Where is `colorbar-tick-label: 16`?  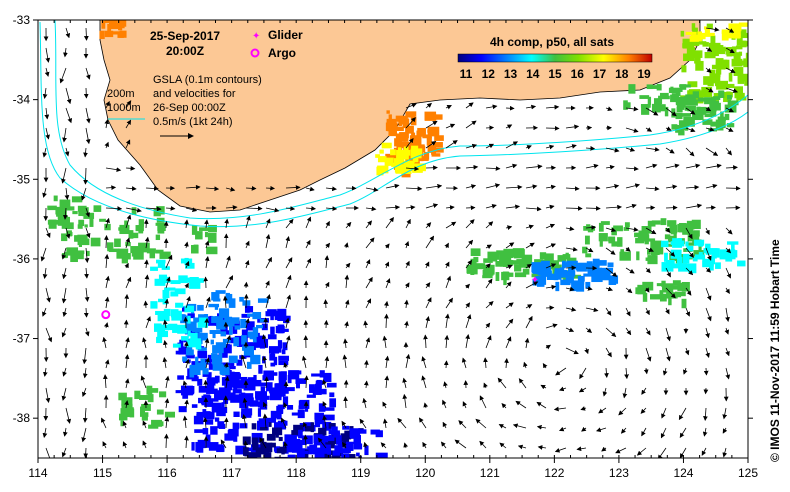 colorbar-tick-label: 16 is located at coordinates (578, 74).